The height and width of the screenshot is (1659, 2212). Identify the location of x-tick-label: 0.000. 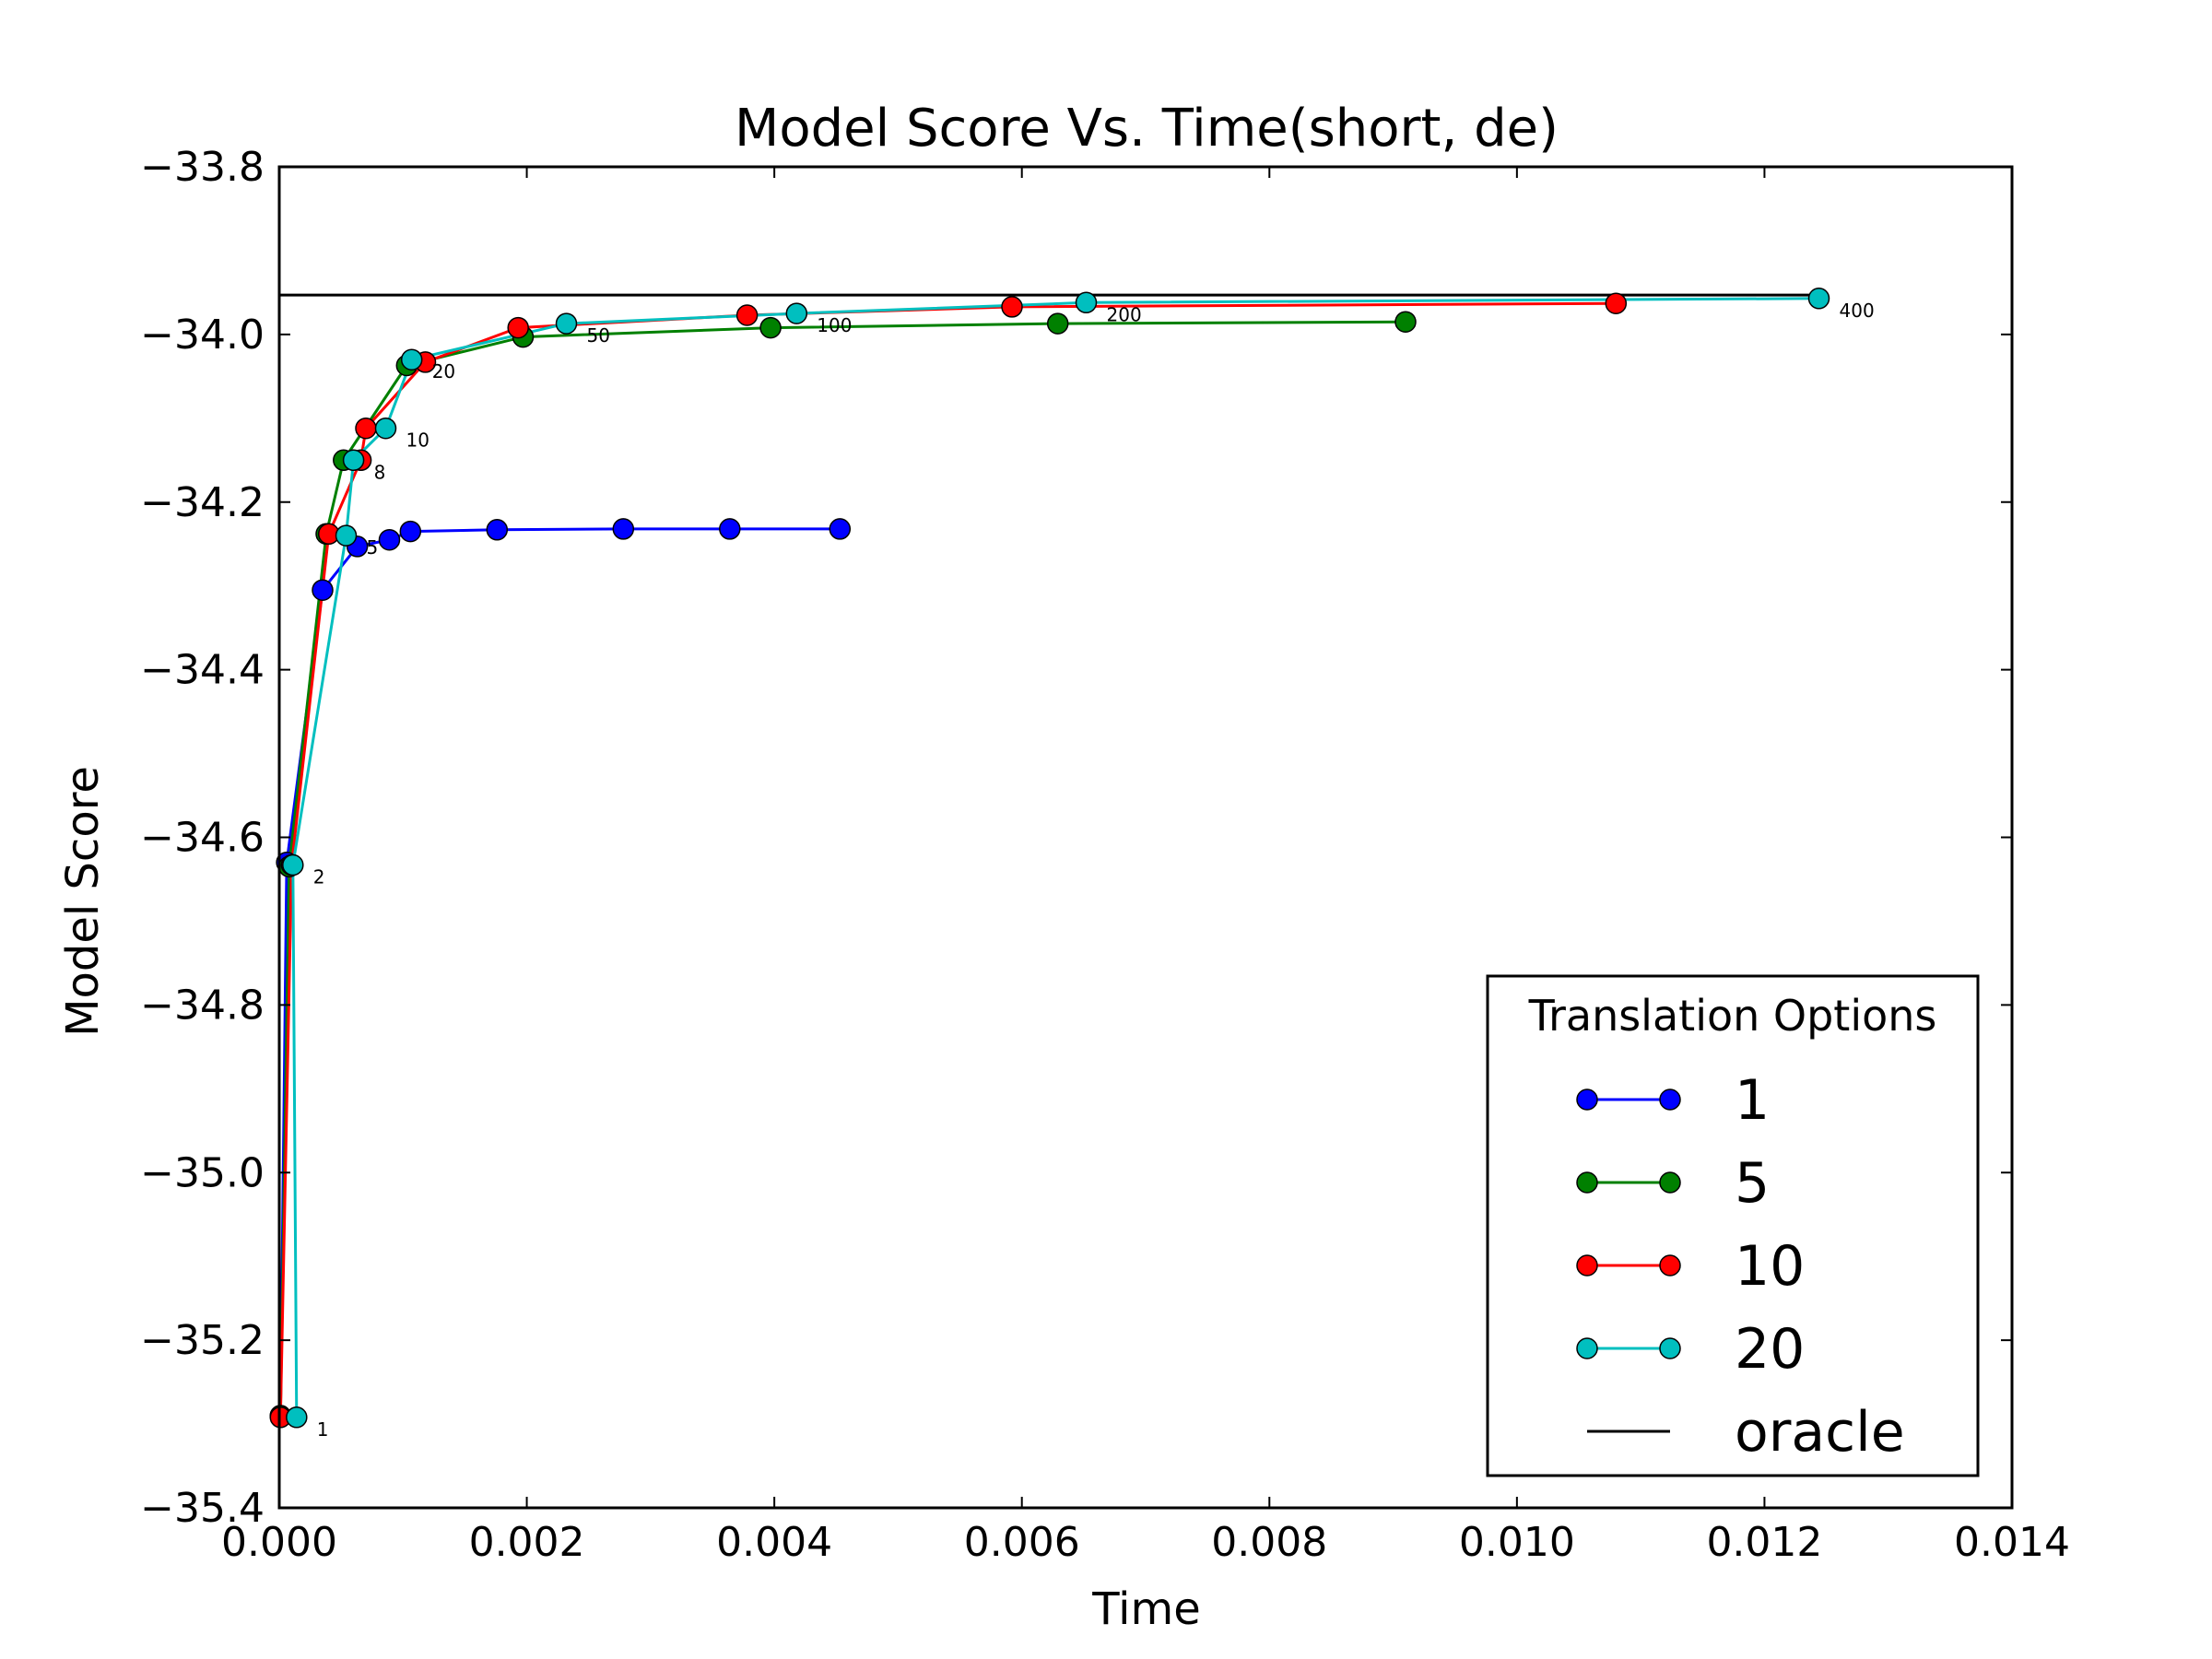
(279, 1542).